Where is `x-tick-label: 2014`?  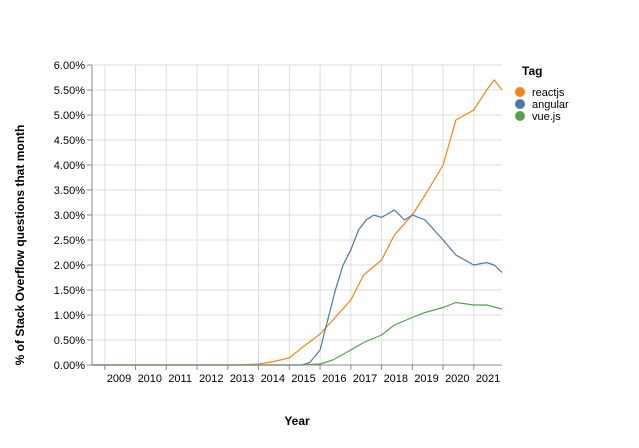
x-tick-label: 2014 is located at coordinates (273, 379).